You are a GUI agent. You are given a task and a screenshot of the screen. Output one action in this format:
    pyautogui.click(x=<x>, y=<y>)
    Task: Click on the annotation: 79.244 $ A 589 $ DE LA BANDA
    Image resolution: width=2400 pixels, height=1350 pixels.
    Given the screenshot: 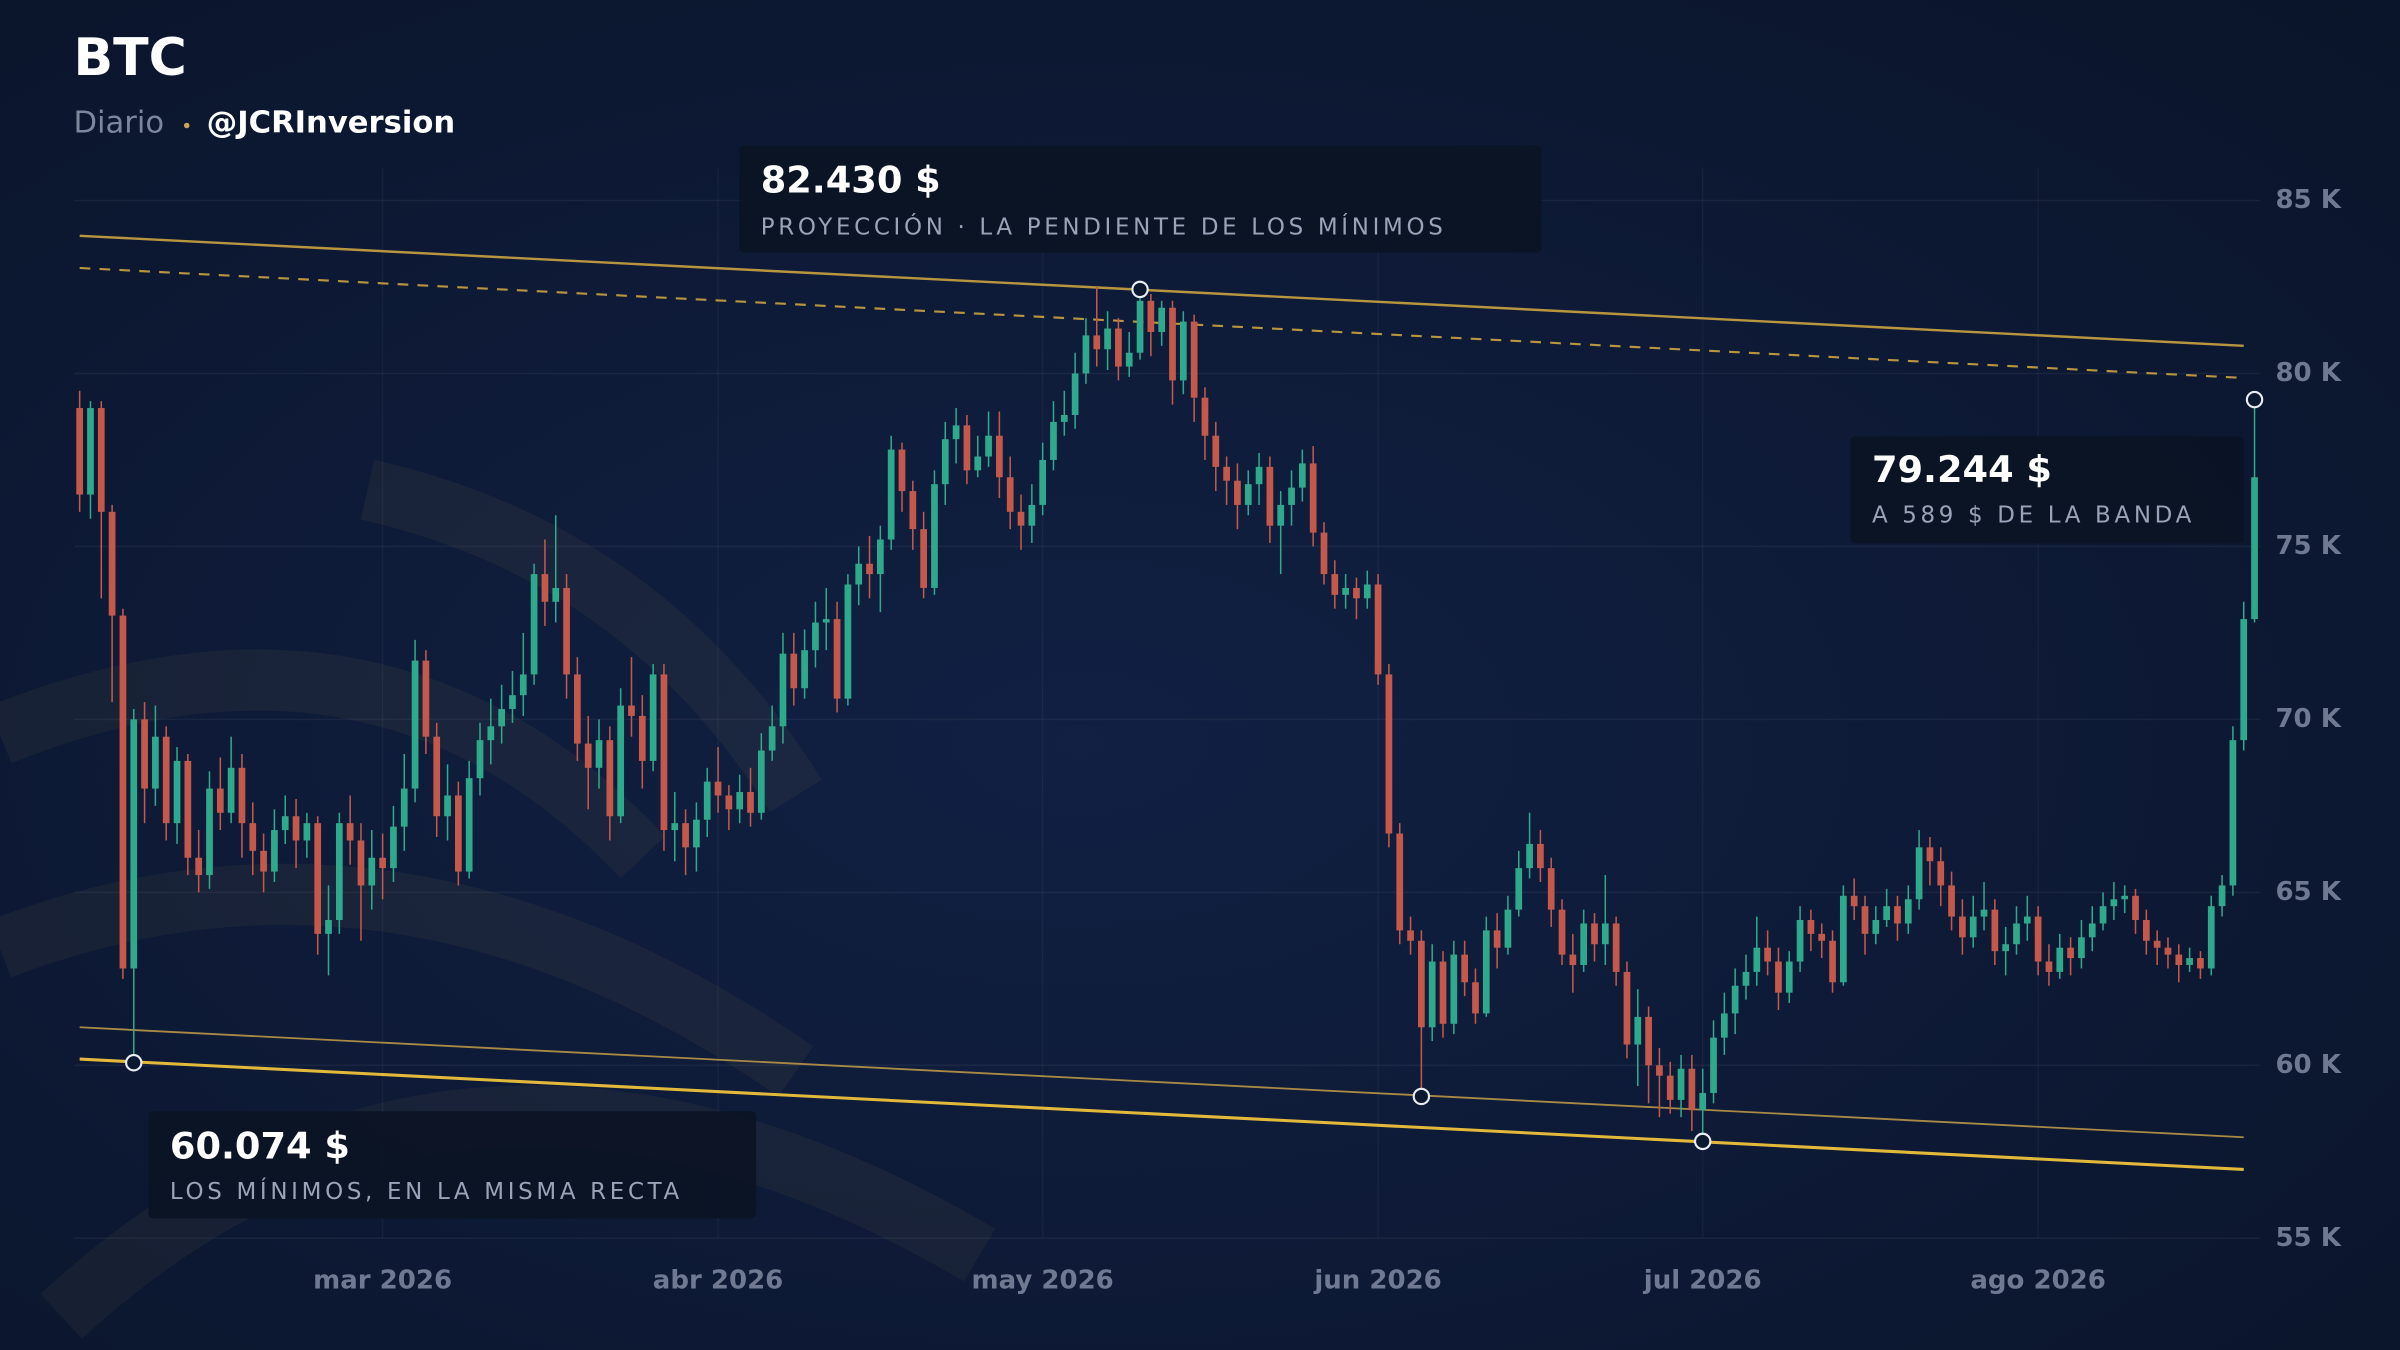 What is the action you would take?
    pyautogui.click(x=2047, y=490)
    